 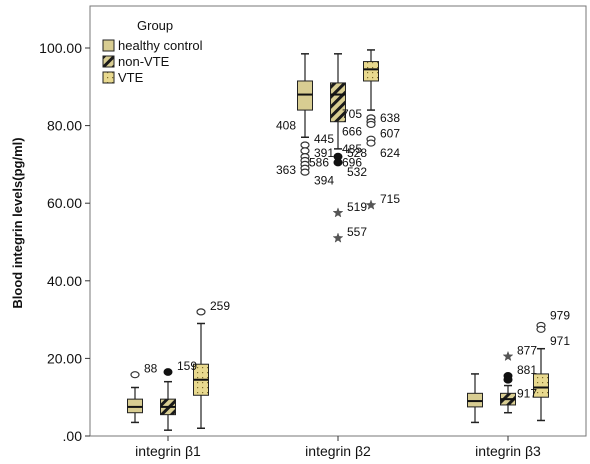 I want to click on outlier-label: 696, so click(x=352, y=162).